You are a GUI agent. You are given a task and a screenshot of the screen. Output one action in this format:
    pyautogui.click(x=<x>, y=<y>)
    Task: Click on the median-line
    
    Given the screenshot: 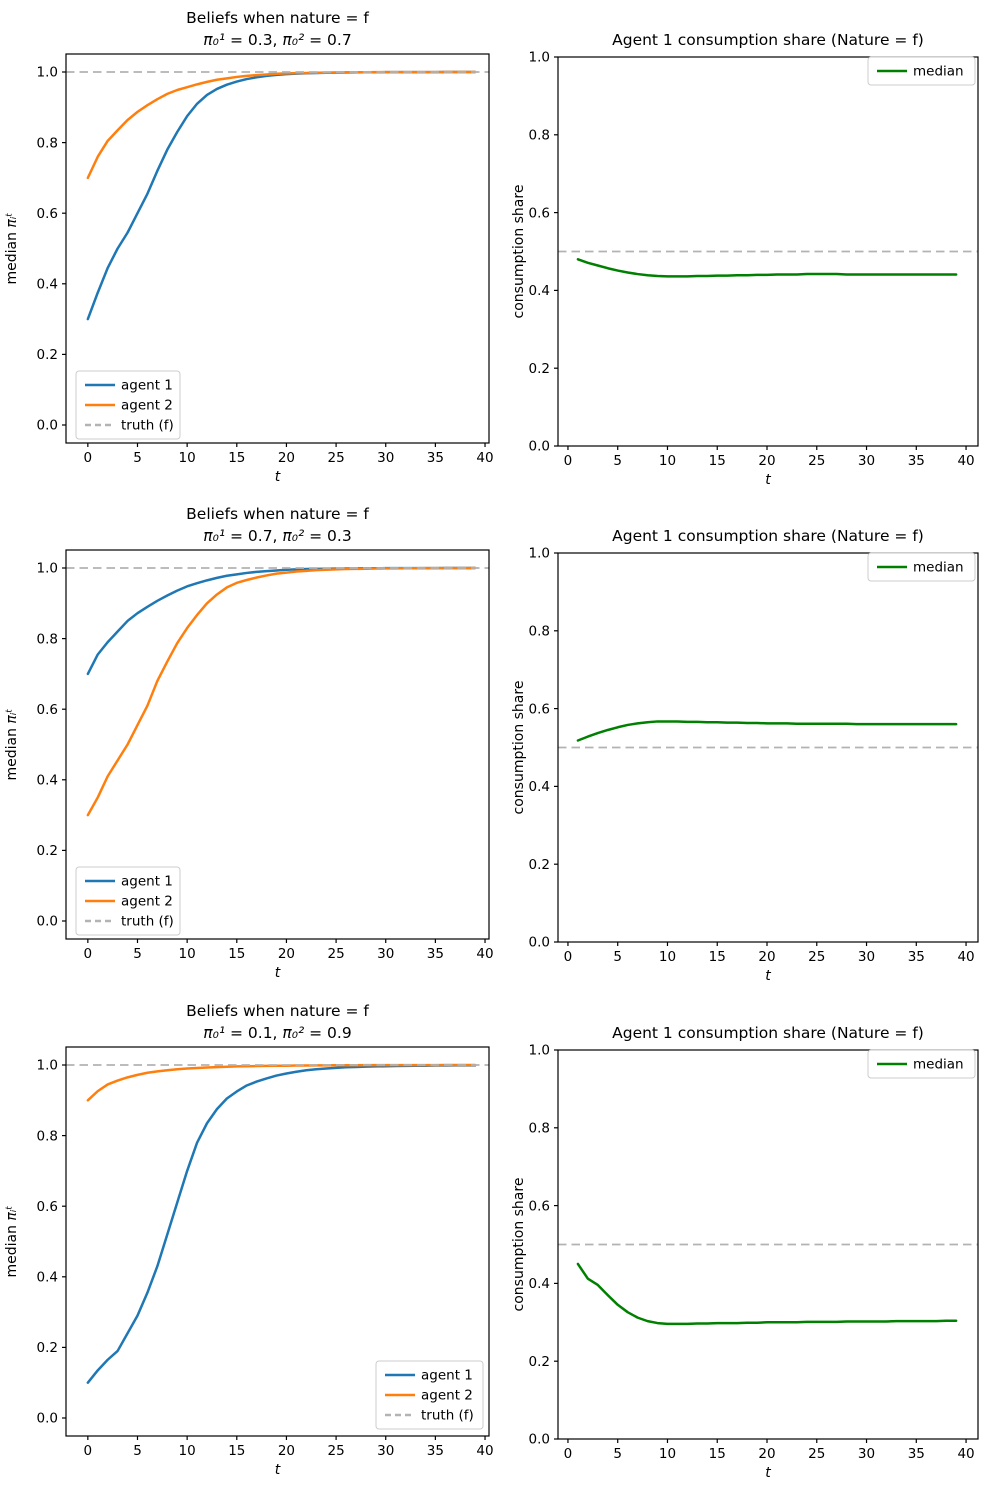 What is the action you would take?
    pyautogui.click(x=767, y=268)
    